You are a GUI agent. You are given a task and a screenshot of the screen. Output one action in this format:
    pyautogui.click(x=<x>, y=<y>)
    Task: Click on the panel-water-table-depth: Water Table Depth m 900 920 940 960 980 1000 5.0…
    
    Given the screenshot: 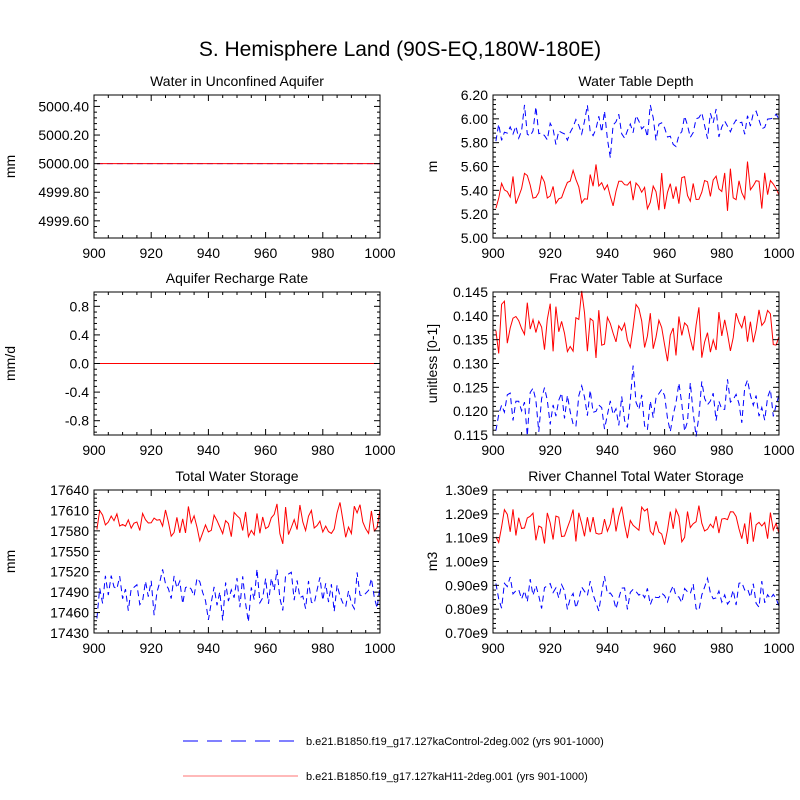 What is the action you would take?
    pyautogui.click(x=609, y=167)
    